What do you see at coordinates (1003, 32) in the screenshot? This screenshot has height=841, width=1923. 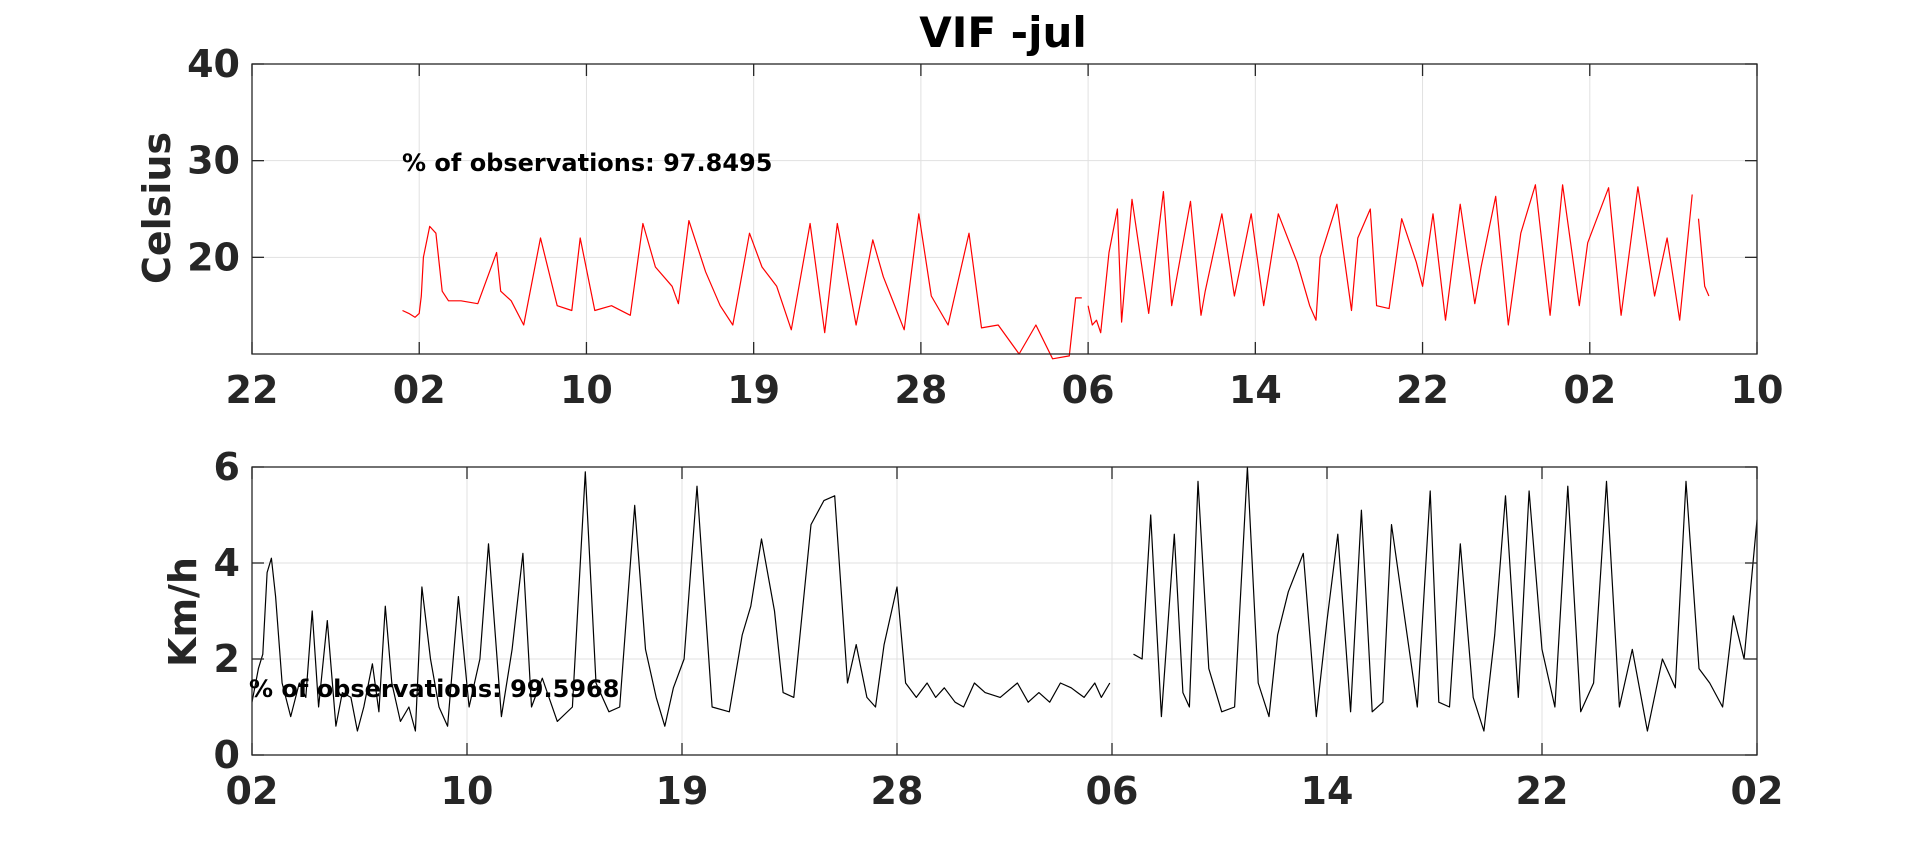 I see `chart-title: VIF -jul` at bounding box center [1003, 32].